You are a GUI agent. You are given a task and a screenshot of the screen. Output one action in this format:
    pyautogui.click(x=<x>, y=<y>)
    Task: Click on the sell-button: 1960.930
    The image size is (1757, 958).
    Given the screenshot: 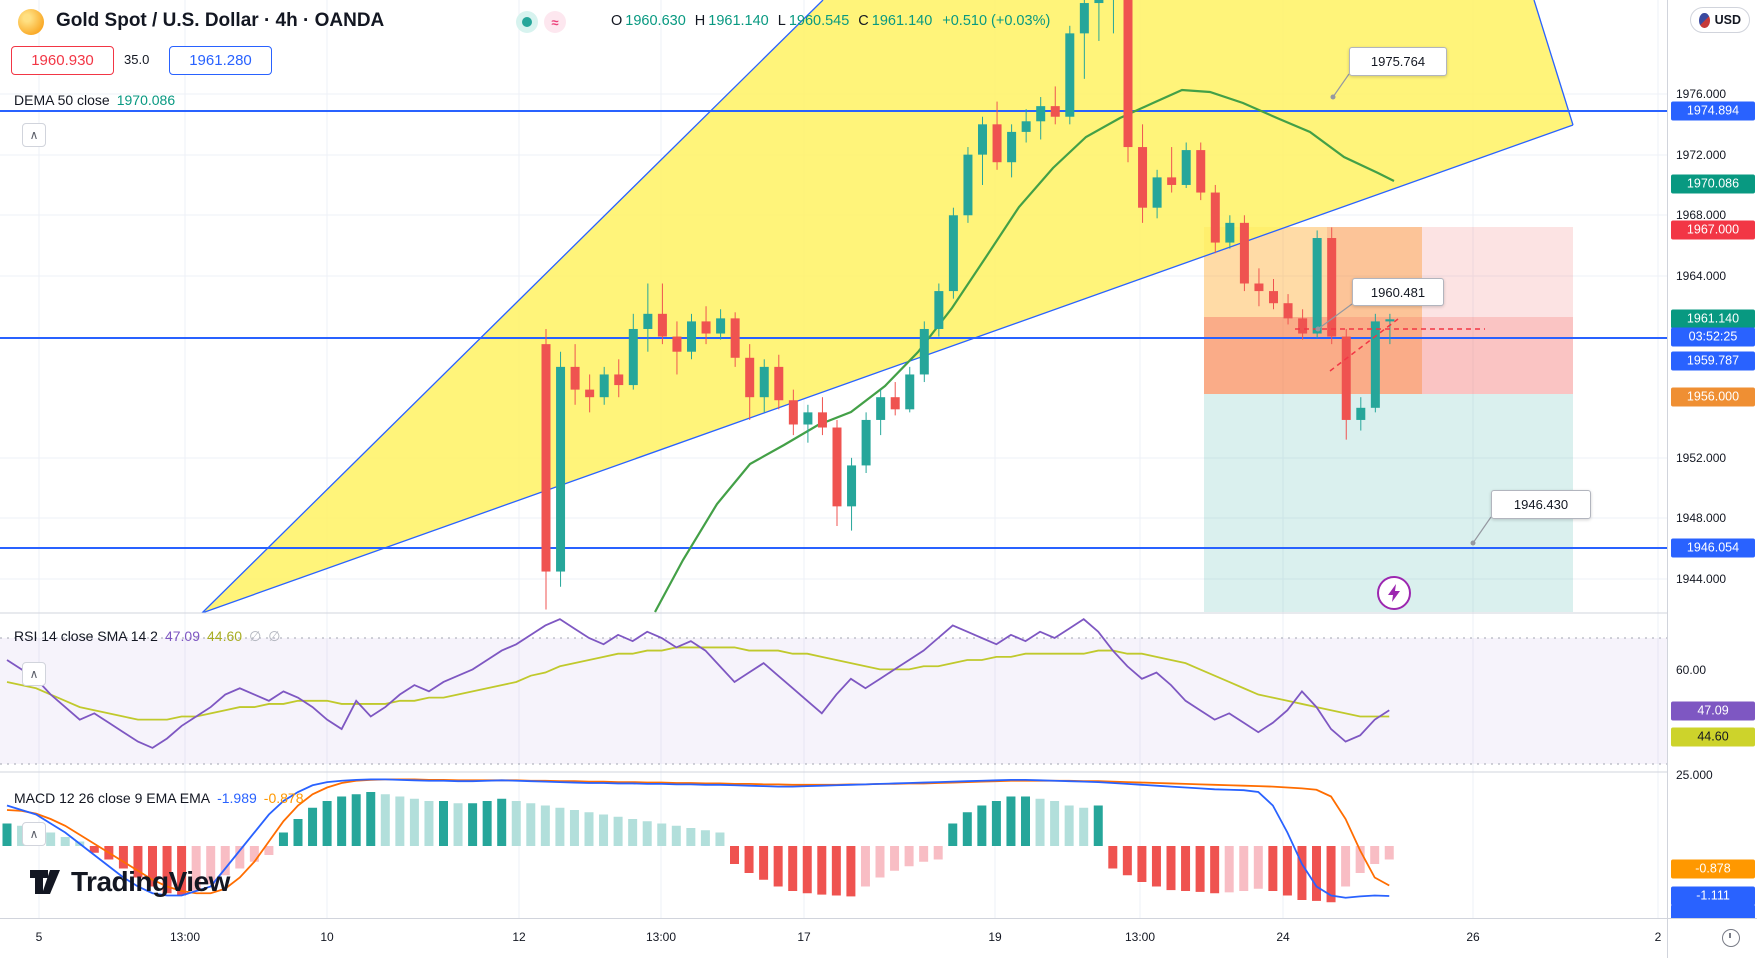 What is the action you would take?
    pyautogui.click(x=62, y=60)
    